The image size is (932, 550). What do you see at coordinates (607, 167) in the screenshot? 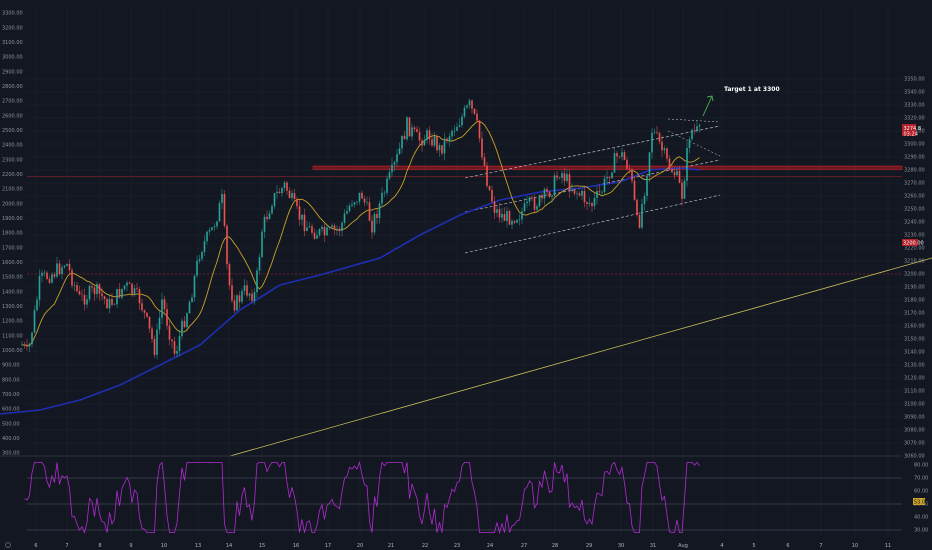
I see `resistance-zone` at bounding box center [607, 167].